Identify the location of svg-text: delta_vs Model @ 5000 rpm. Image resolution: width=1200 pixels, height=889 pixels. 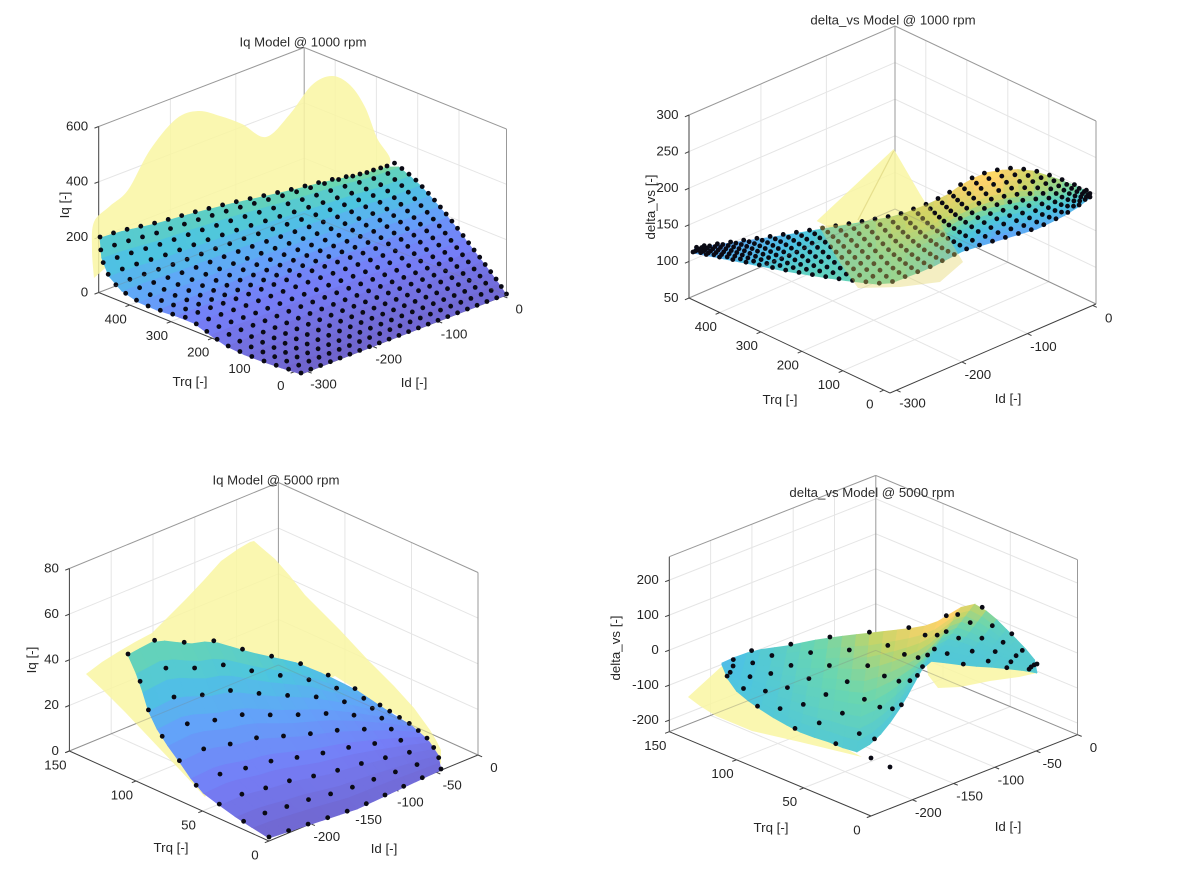
(871, 492).